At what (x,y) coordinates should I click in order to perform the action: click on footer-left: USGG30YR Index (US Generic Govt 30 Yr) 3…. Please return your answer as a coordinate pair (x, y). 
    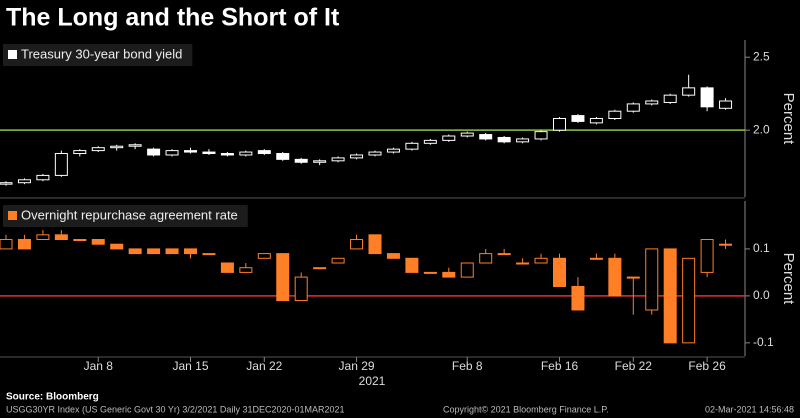
    Looking at the image, I should click on (175, 409).